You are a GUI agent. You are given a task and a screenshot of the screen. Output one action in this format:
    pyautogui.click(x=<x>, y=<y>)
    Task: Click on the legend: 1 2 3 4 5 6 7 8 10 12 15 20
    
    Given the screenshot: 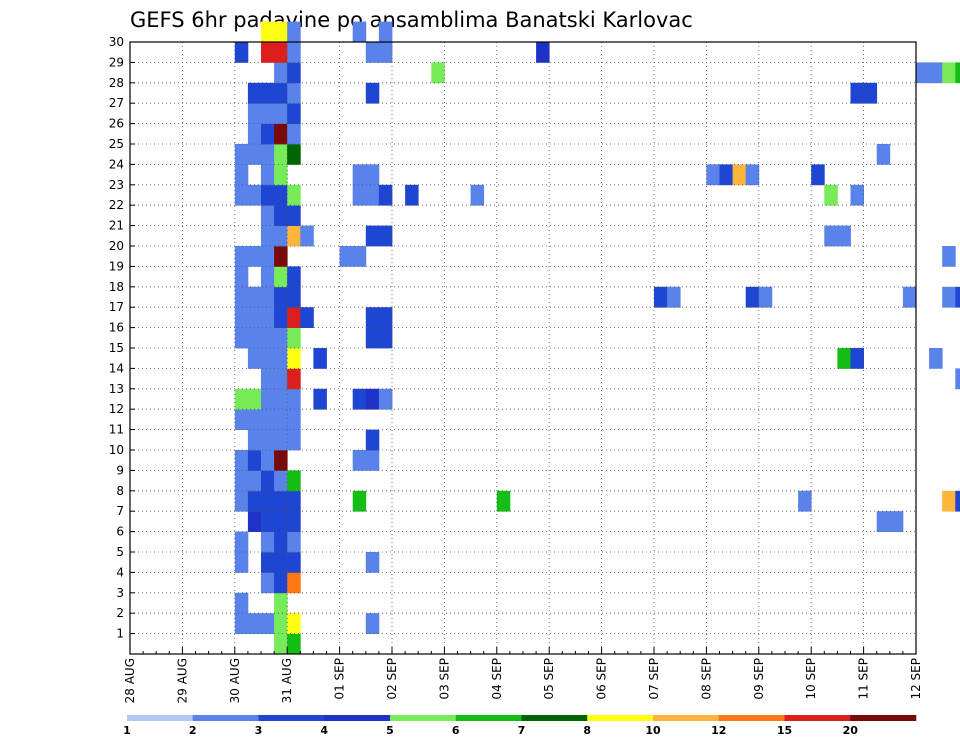 What is the action you would take?
    pyautogui.click(x=520, y=726)
    